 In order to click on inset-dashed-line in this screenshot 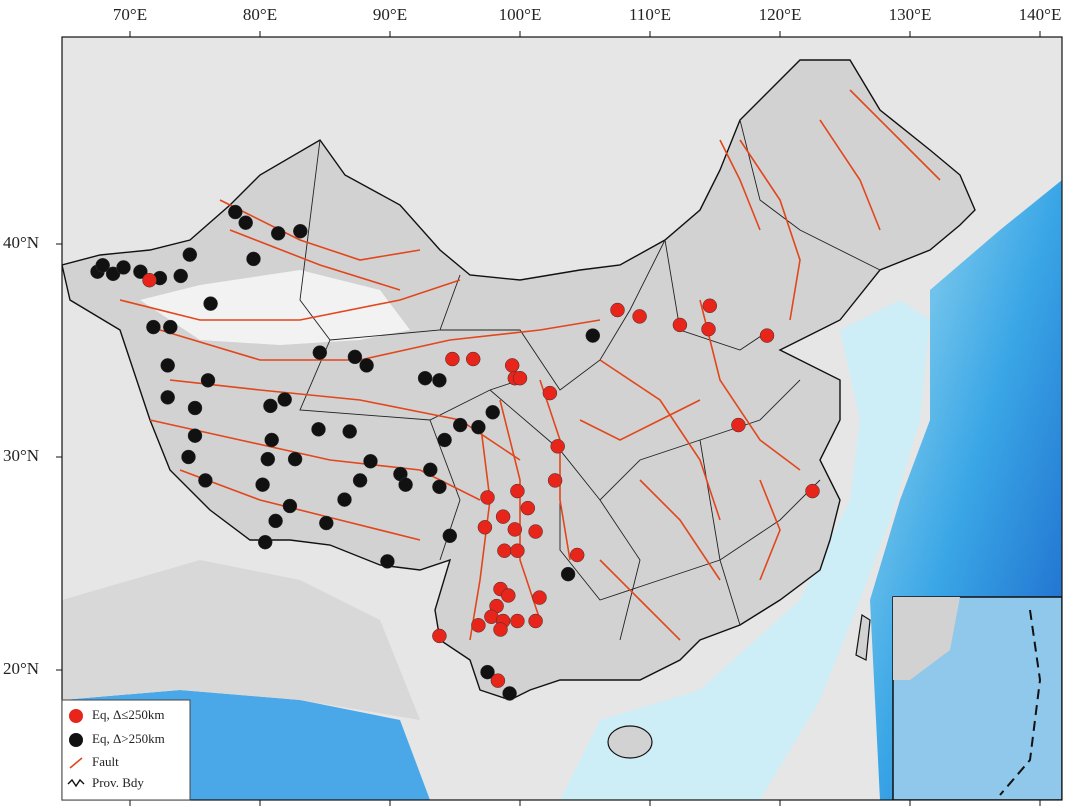, I will do `click(1020, 702)`.